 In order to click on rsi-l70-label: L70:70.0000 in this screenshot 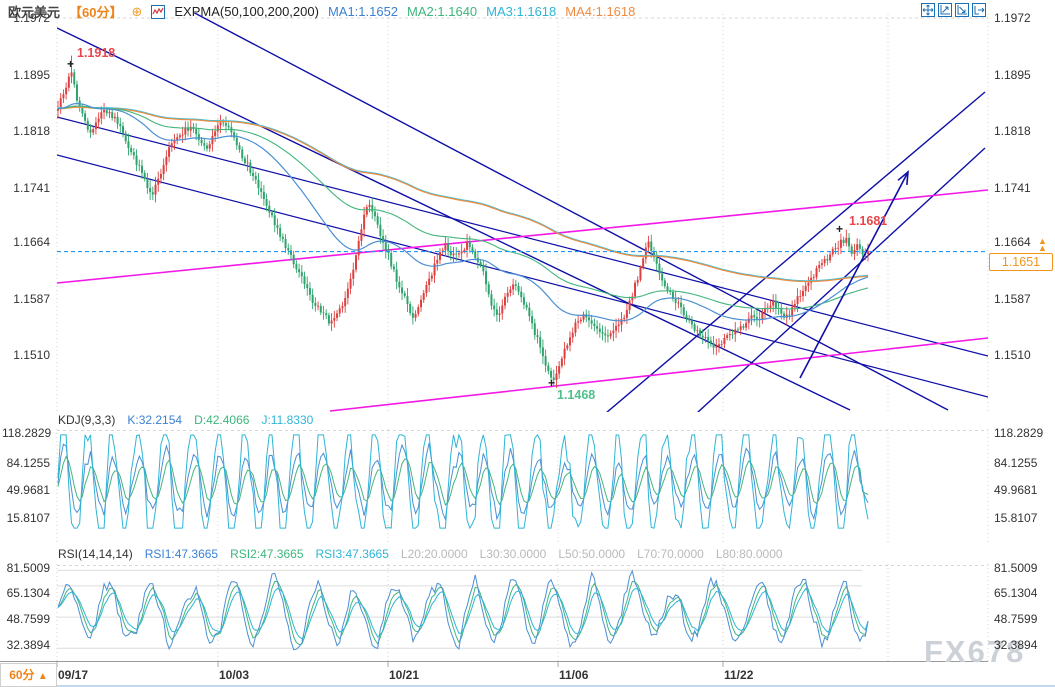, I will do `click(670, 554)`.